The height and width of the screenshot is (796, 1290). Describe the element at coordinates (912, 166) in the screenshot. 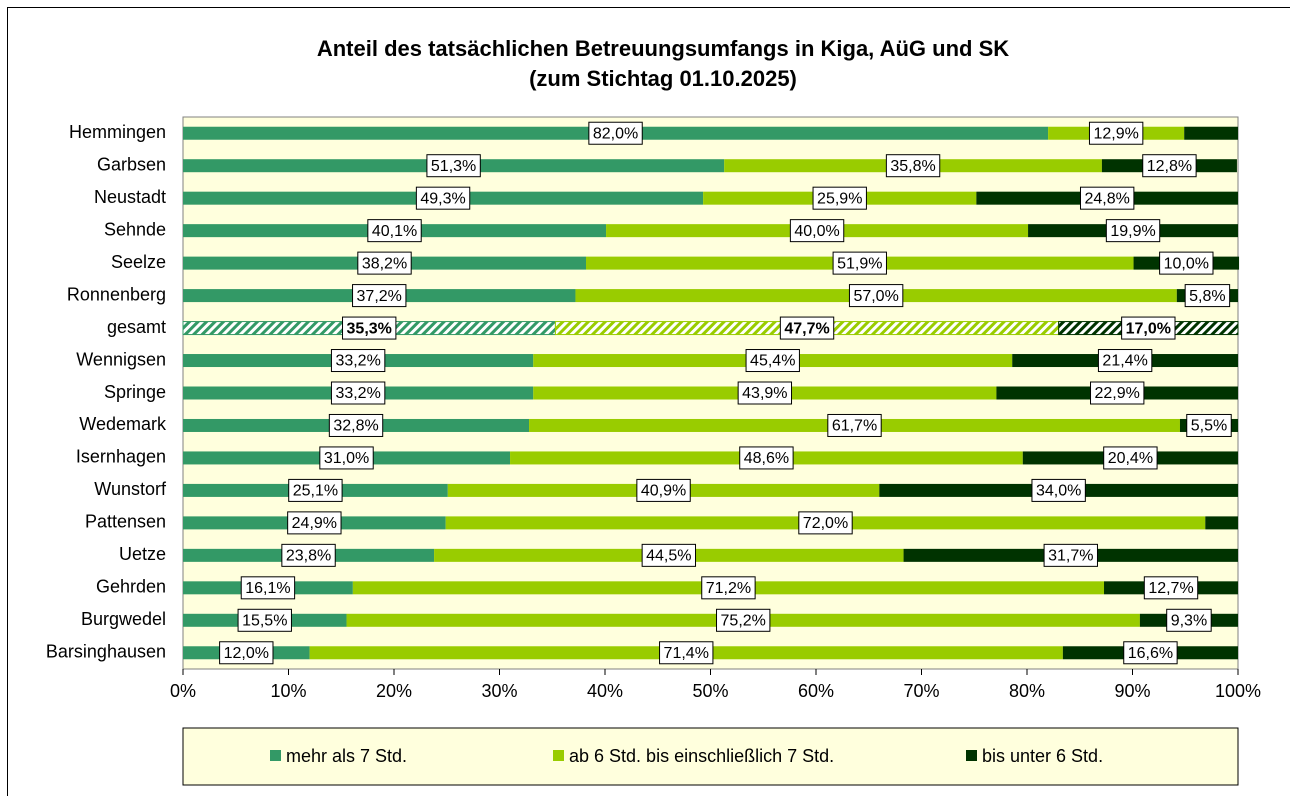

I see `data-label: 35,8%` at that location.